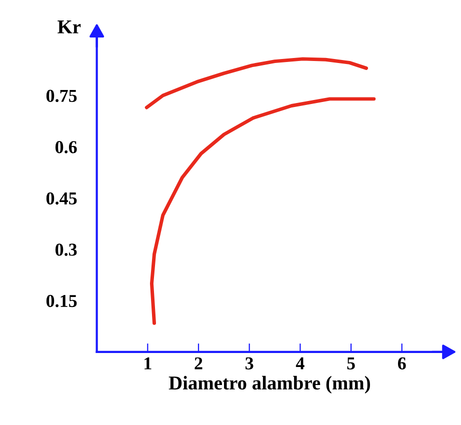 This screenshot has width=461, height=425. I want to click on y-axis-title: Kr, so click(69, 27).